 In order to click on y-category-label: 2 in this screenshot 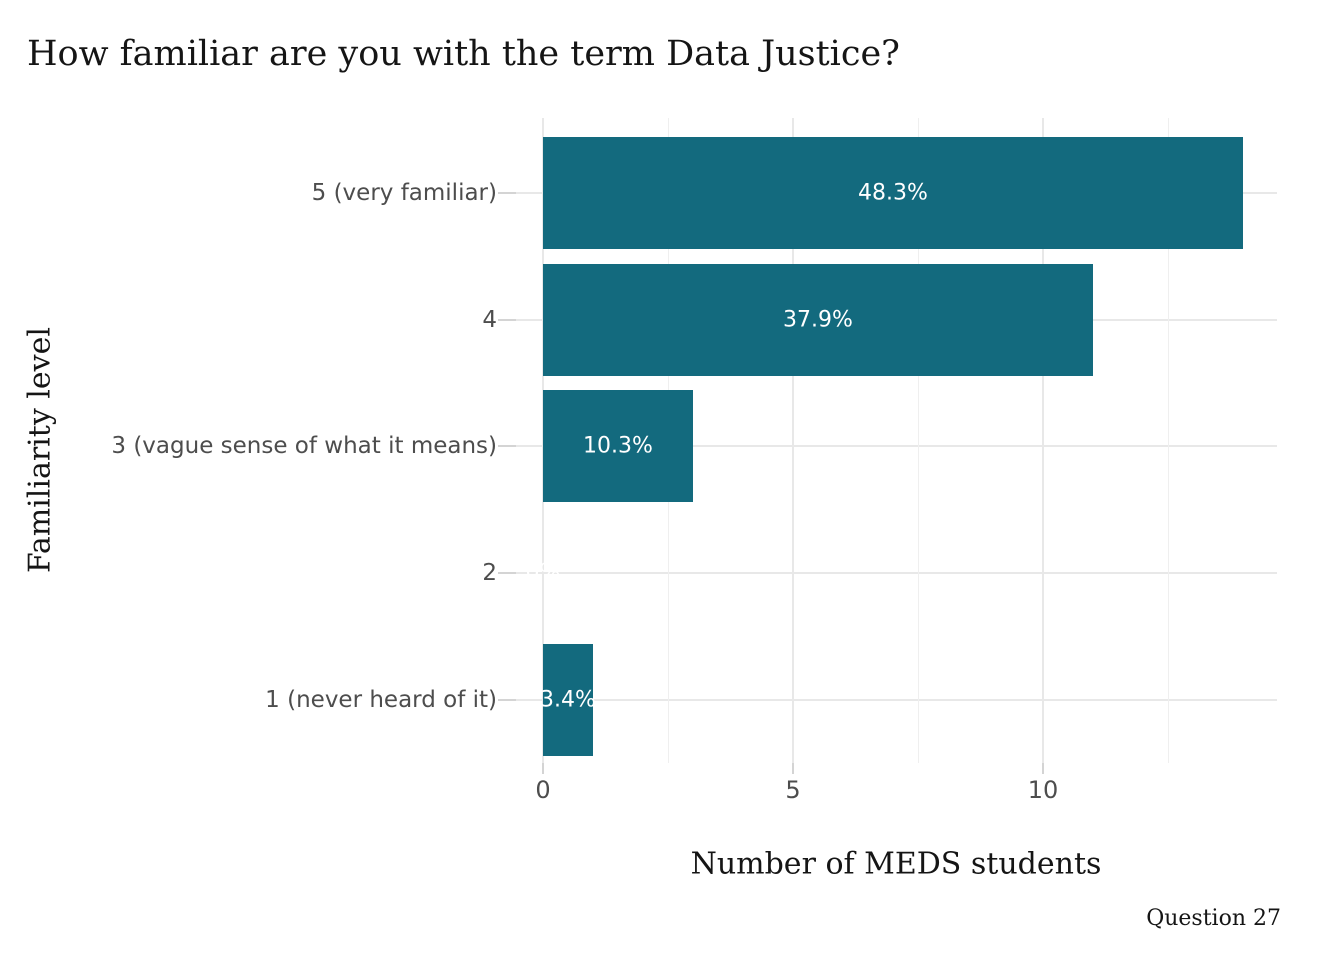, I will do `click(489, 573)`.